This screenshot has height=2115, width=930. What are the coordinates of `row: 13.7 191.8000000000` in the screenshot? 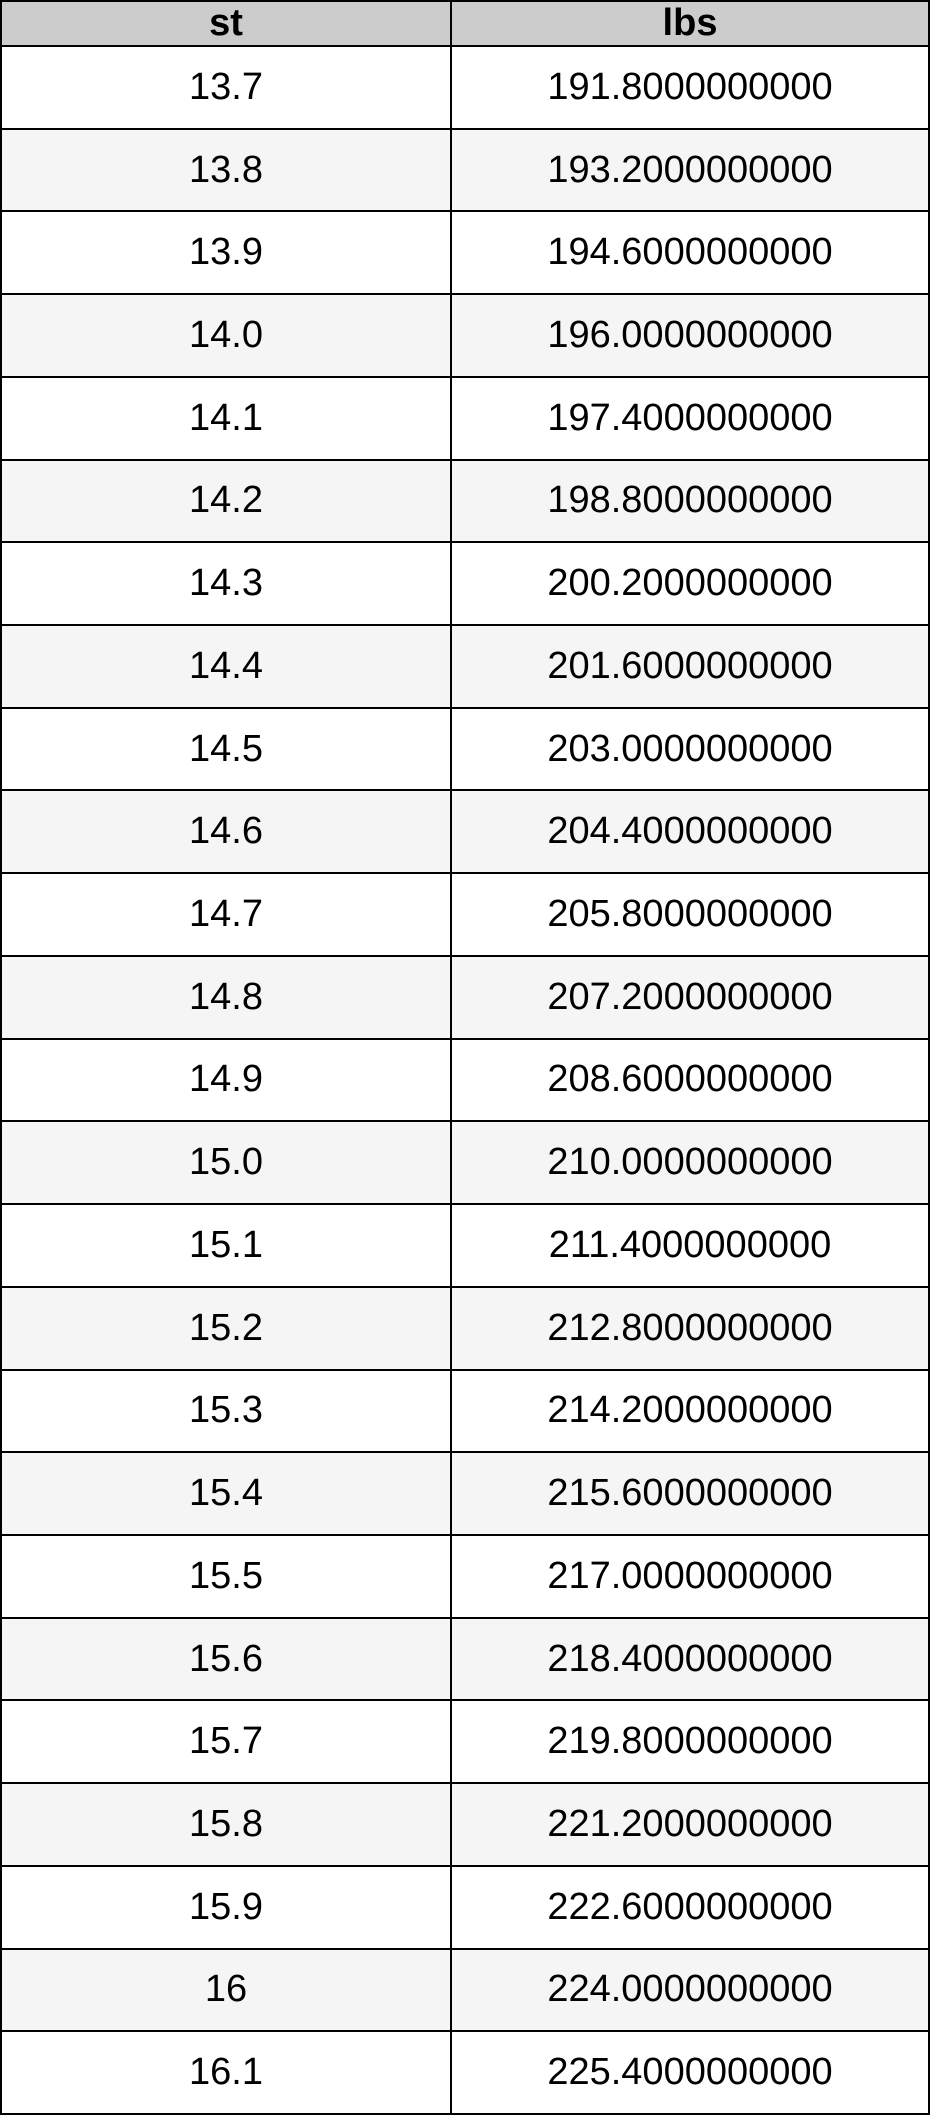 It's located at (465, 87).